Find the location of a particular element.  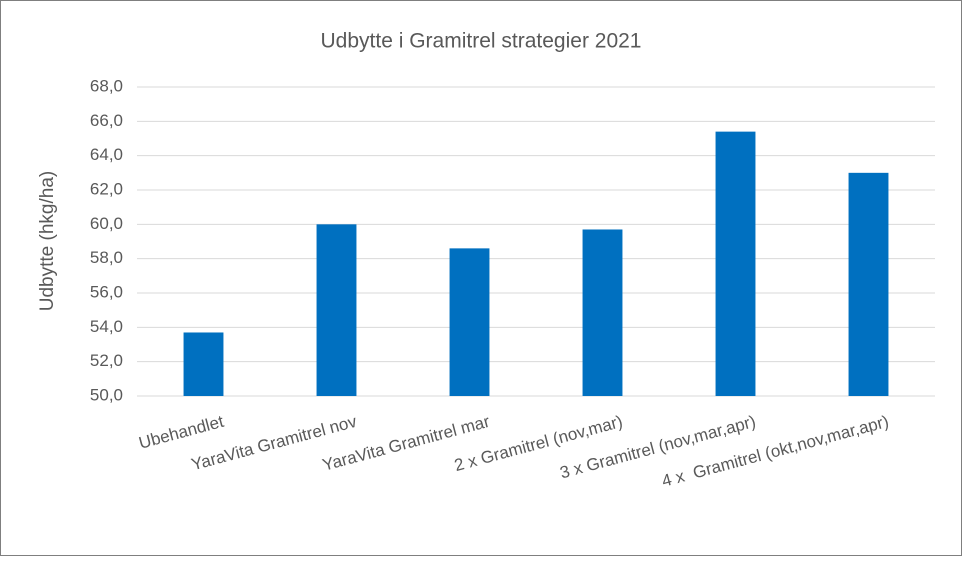

y-tick-label: 66,0 is located at coordinates (106, 120).